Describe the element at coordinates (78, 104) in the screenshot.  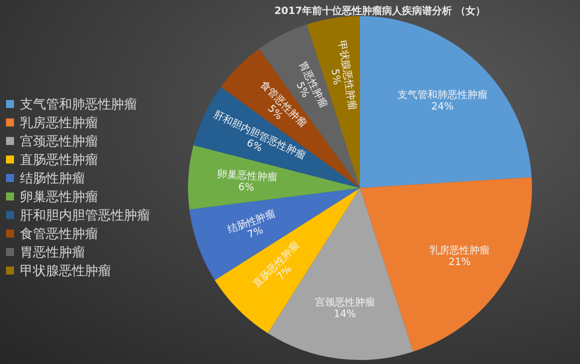
I see `legend-label: 支气管和肺恶性肿瘤` at that location.